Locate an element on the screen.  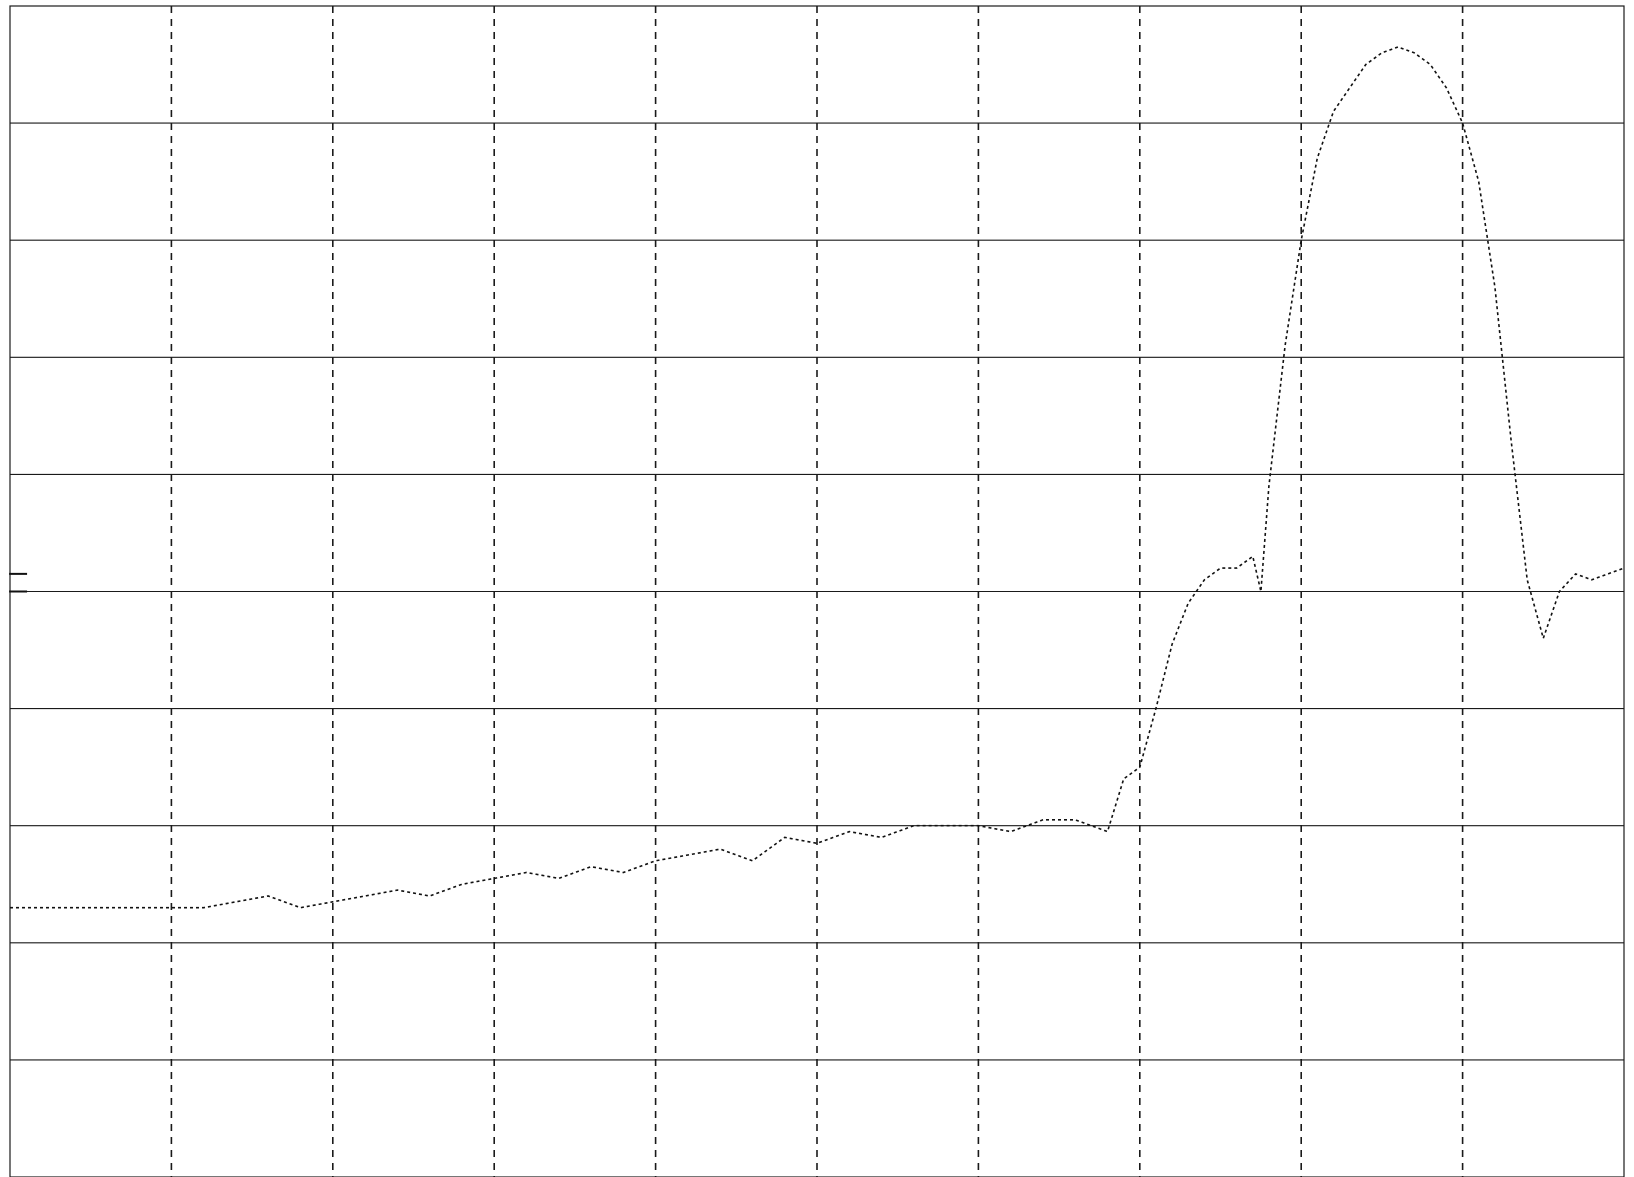
level-markers is located at coordinates (18, 582).